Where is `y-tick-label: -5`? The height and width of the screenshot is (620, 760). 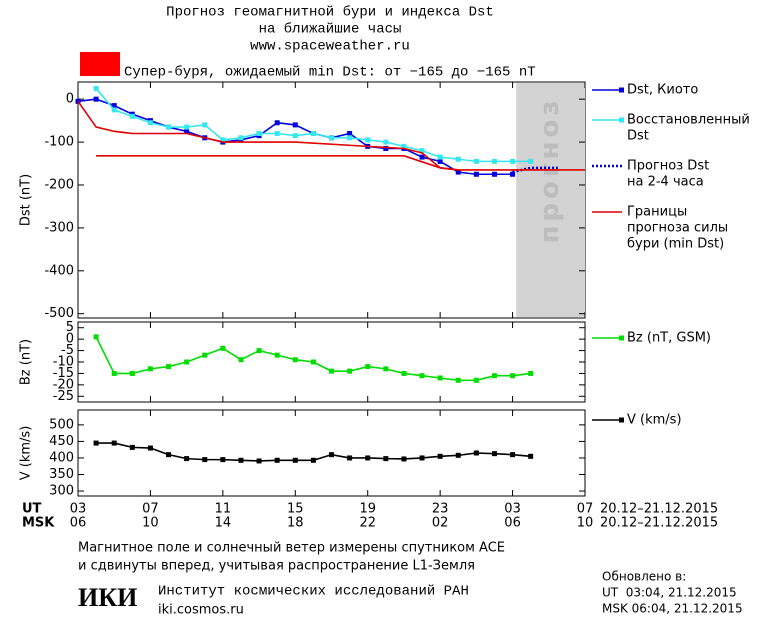
y-tick-label: -5 is located at coordinates (67, 350).